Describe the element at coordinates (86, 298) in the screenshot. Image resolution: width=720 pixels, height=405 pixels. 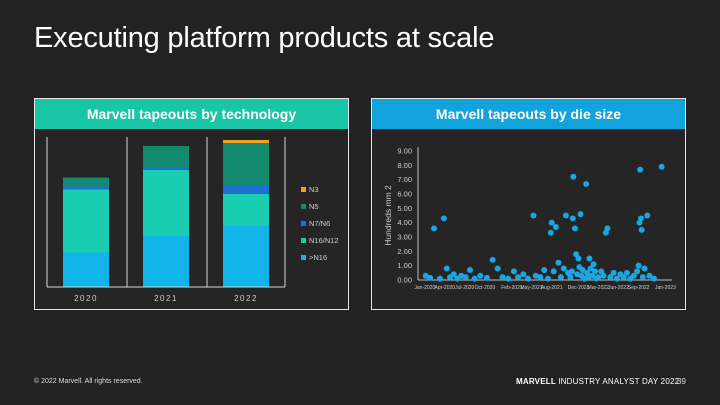
I see `x-tick-label: 2020` at that location.